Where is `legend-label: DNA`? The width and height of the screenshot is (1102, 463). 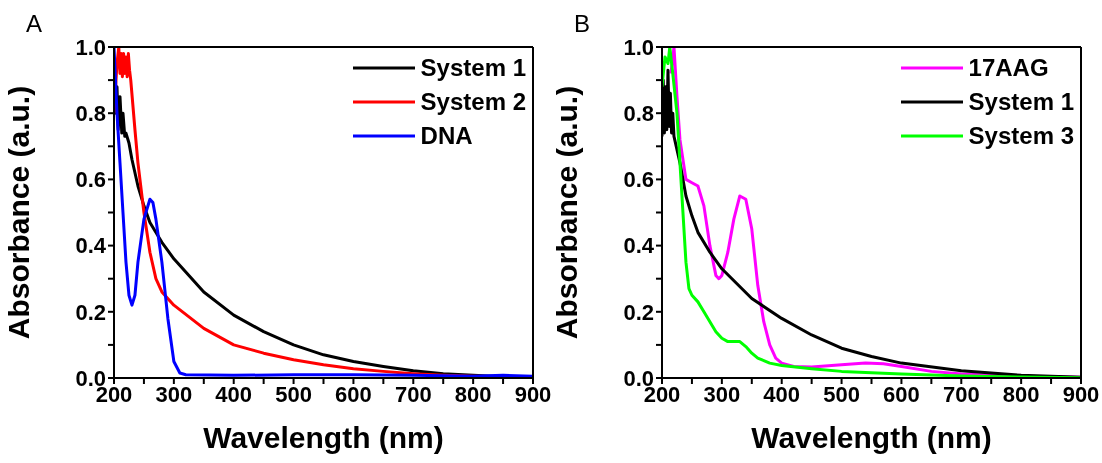 legend-label: DNA is located at coordinates (446, 136).